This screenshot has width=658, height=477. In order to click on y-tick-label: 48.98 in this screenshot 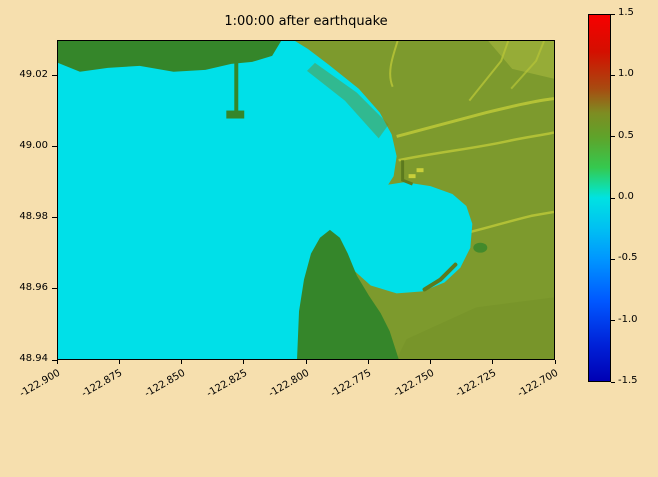, I will do `click(33, 216)`.